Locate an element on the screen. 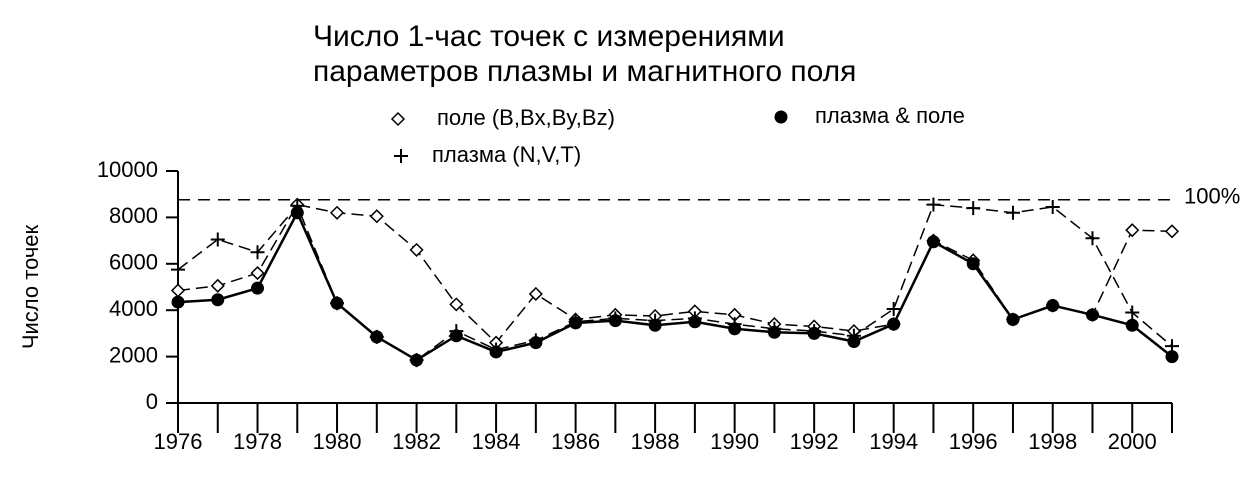 The height and width of the screenshot is (486, 1260). legend-label: поле (B,Bx,By,Bz) is located at coordinates (526, 117).